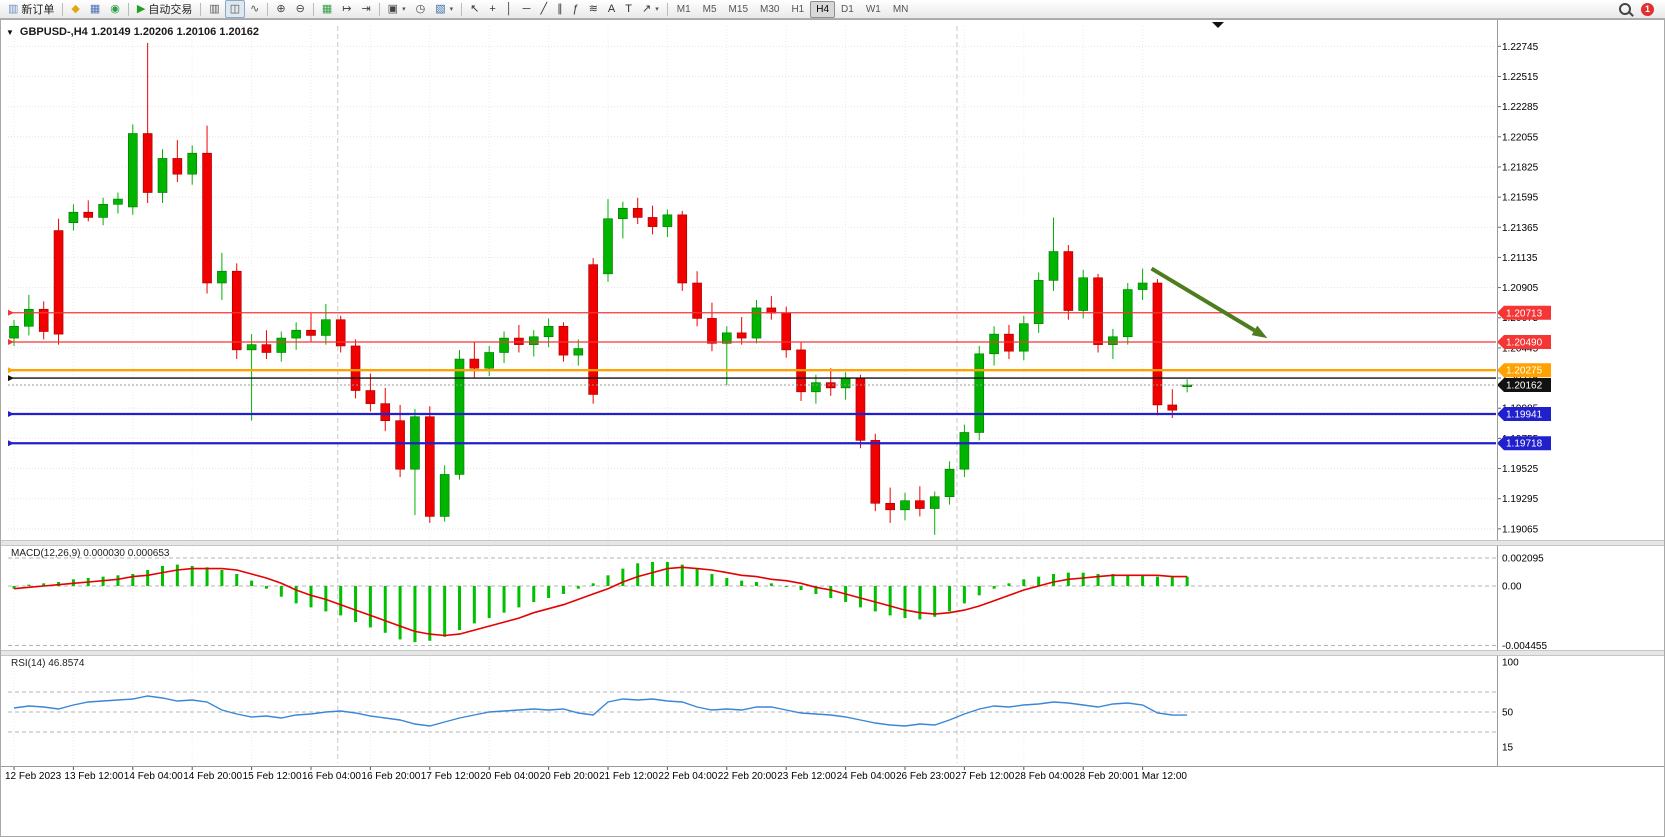 This screenshot has height=837, width=1665. I want to click on notification-badge: 1, so click(1647, 9).